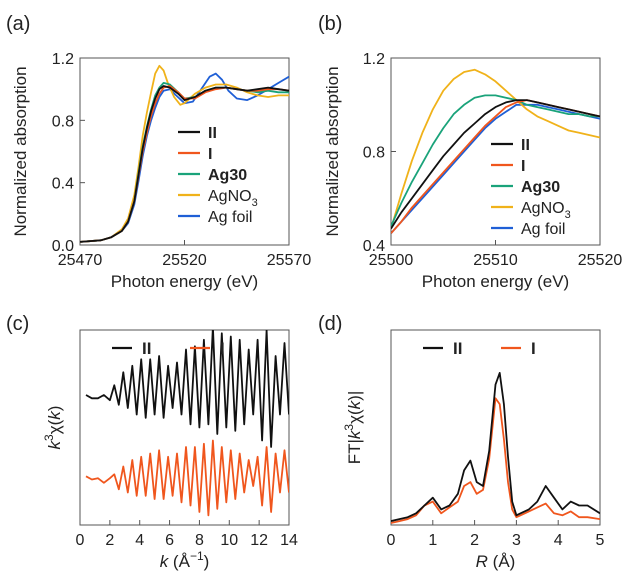 This screenshot has height=585, width=630. I want to click on panel-label: (b), so click(330, 24).